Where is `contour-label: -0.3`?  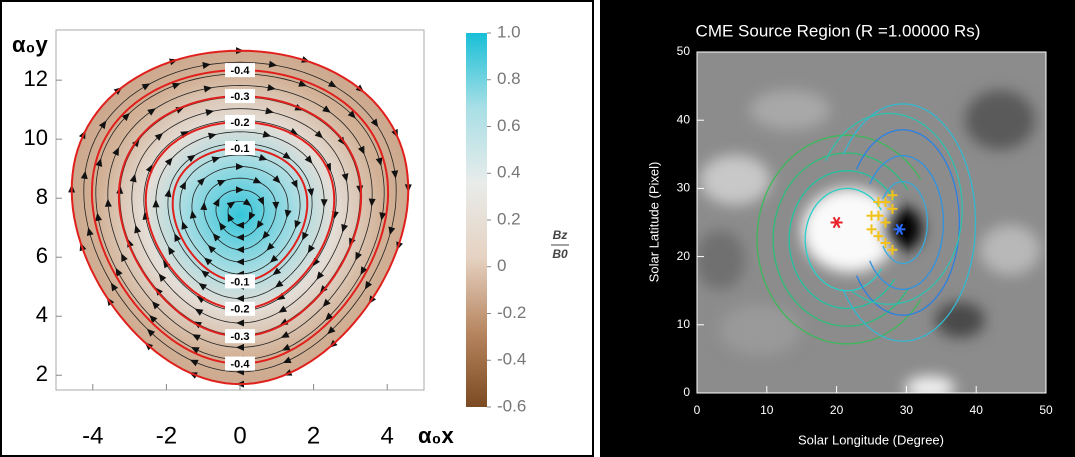 contour-label: -0.3 is located at coordinates (240, 97).